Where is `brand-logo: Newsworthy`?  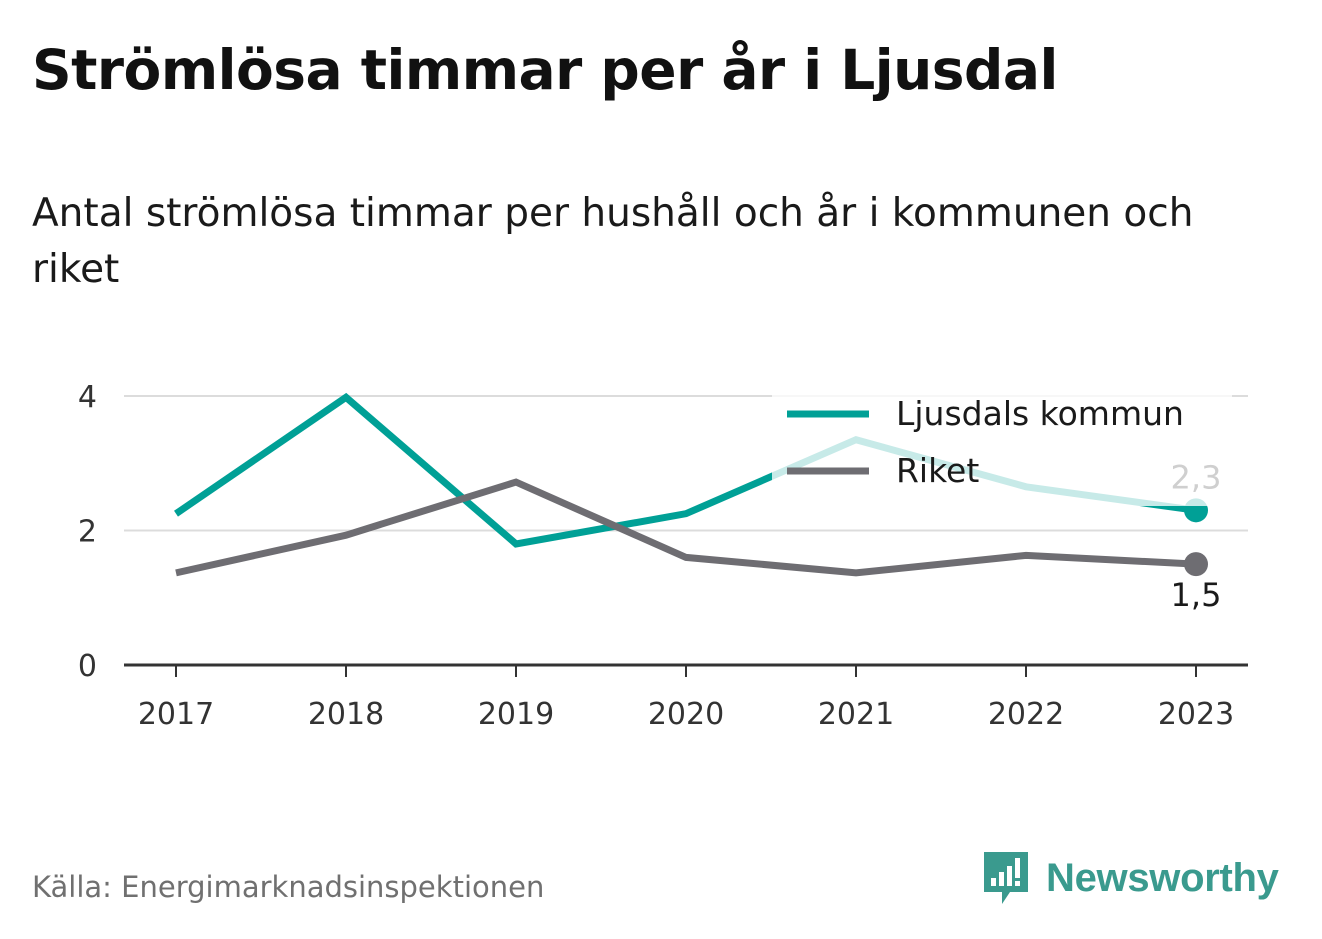
brand-logo: Newsworthy is located at coordinates (1129, 878).